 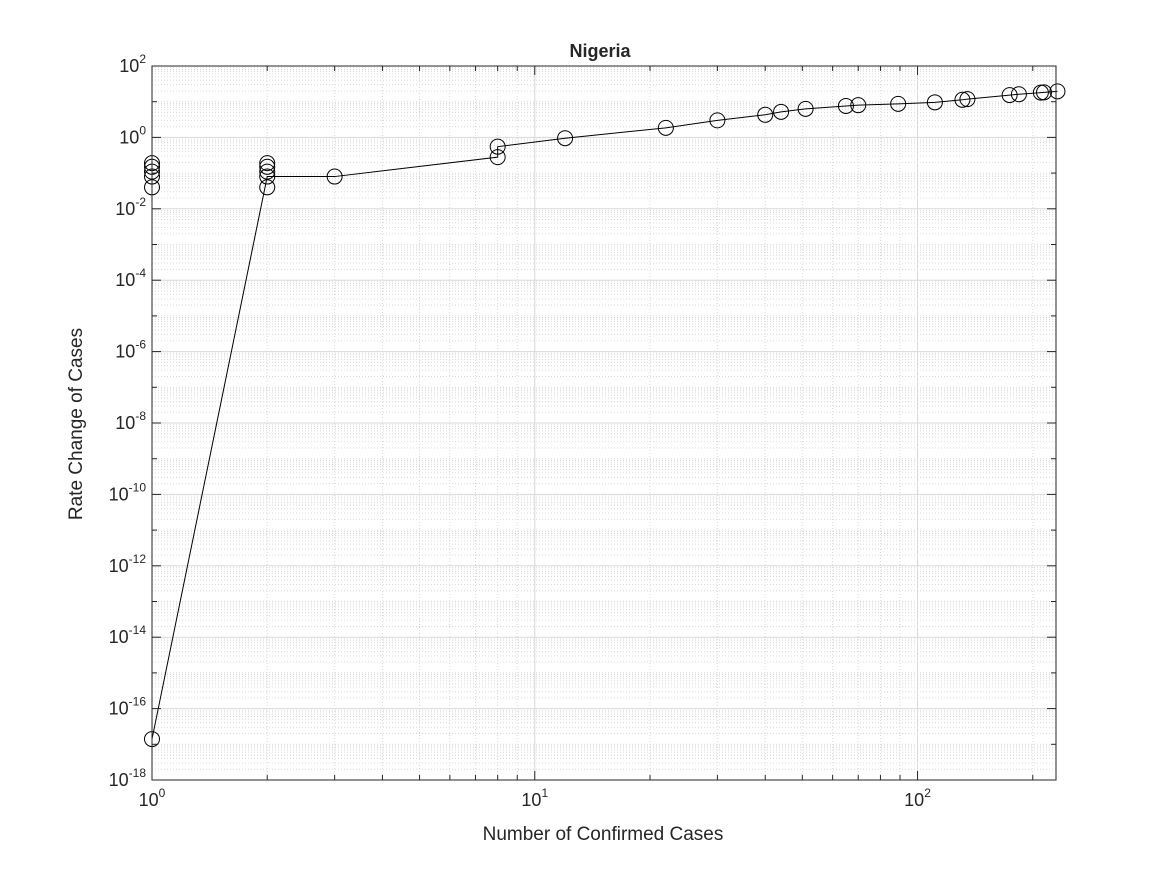 I want to click on x-axis-label: Number of Confirmed Cases, so click(x=603, y=834).